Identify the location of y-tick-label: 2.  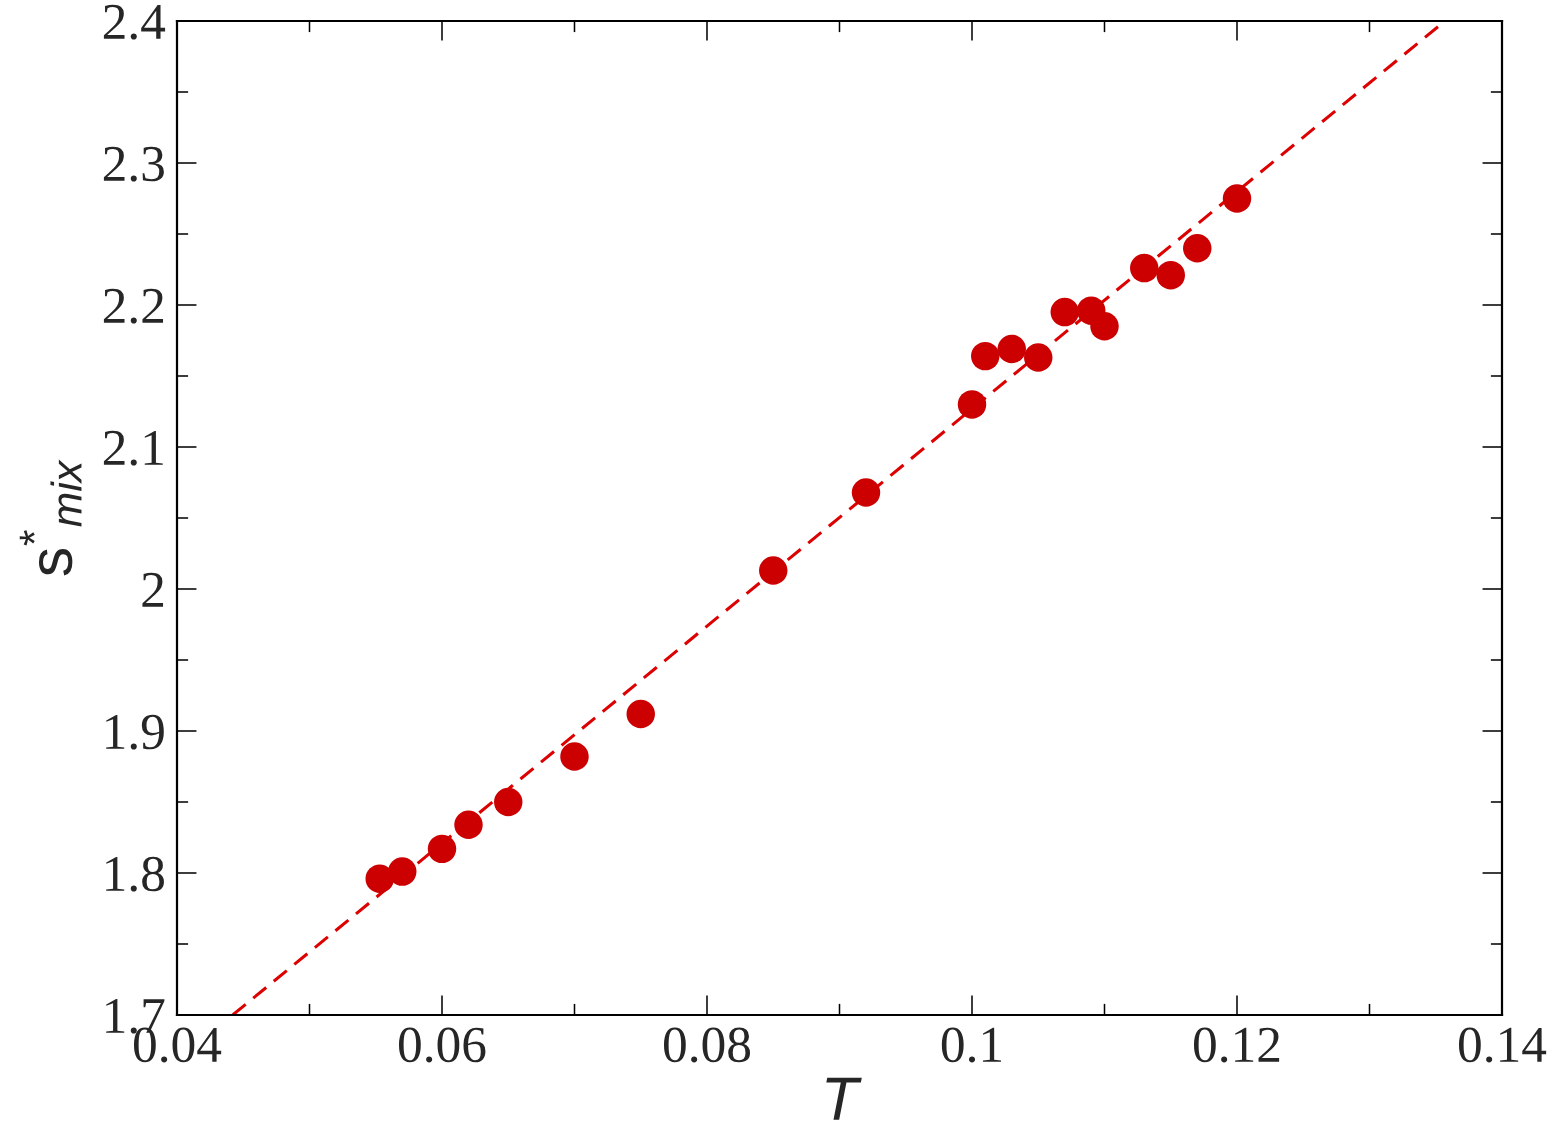
(153, 589).